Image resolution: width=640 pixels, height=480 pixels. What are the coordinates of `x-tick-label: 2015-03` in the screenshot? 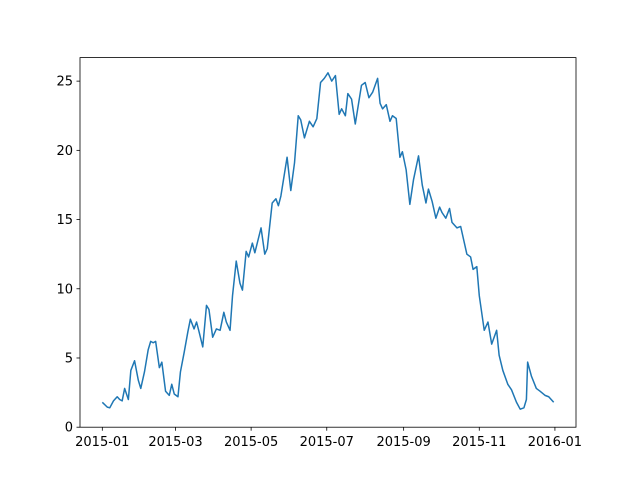 It's located at (175, 442).